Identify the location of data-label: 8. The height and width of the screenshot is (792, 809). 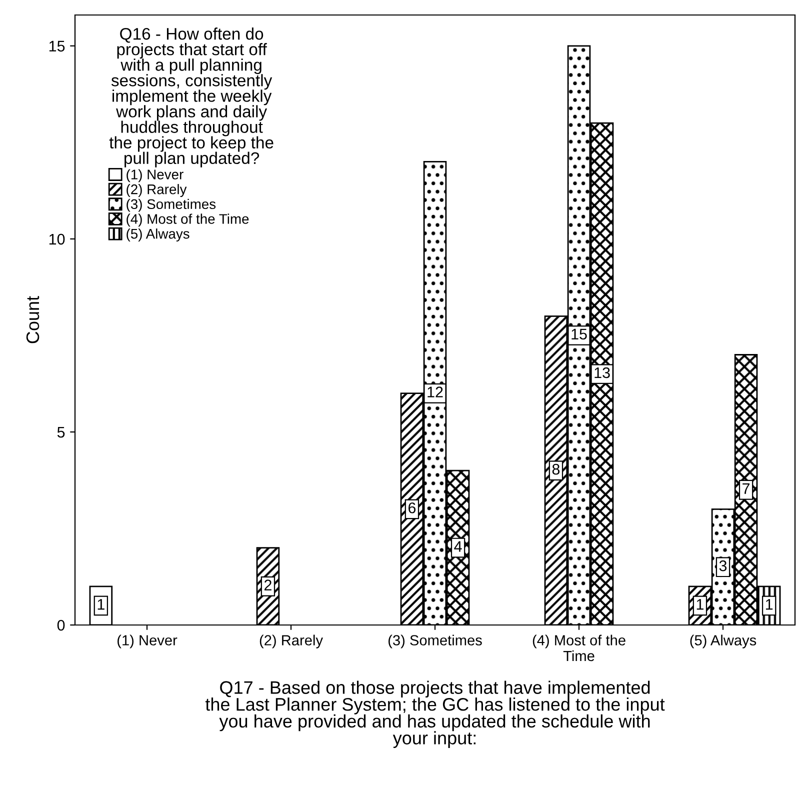
(556, 469).